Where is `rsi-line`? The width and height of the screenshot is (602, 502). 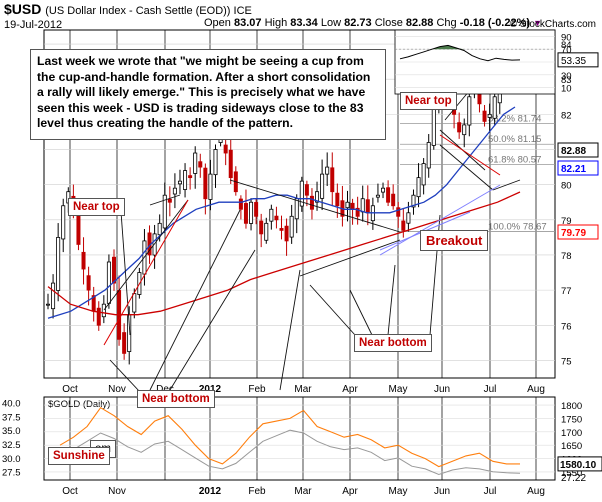
rsi-line is located at coordinates (460, 53).